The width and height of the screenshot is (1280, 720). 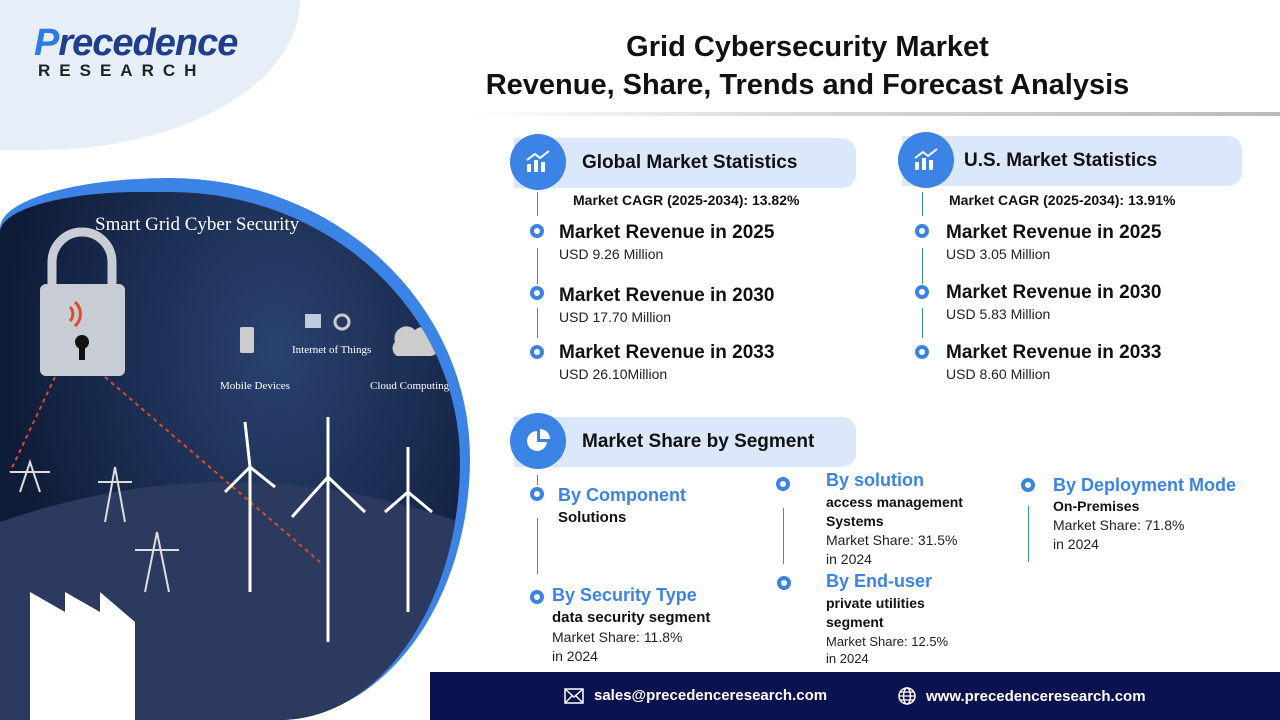 I want to click on deployment-share: Market Share: 71.8%, so click(x=1119, y=525).